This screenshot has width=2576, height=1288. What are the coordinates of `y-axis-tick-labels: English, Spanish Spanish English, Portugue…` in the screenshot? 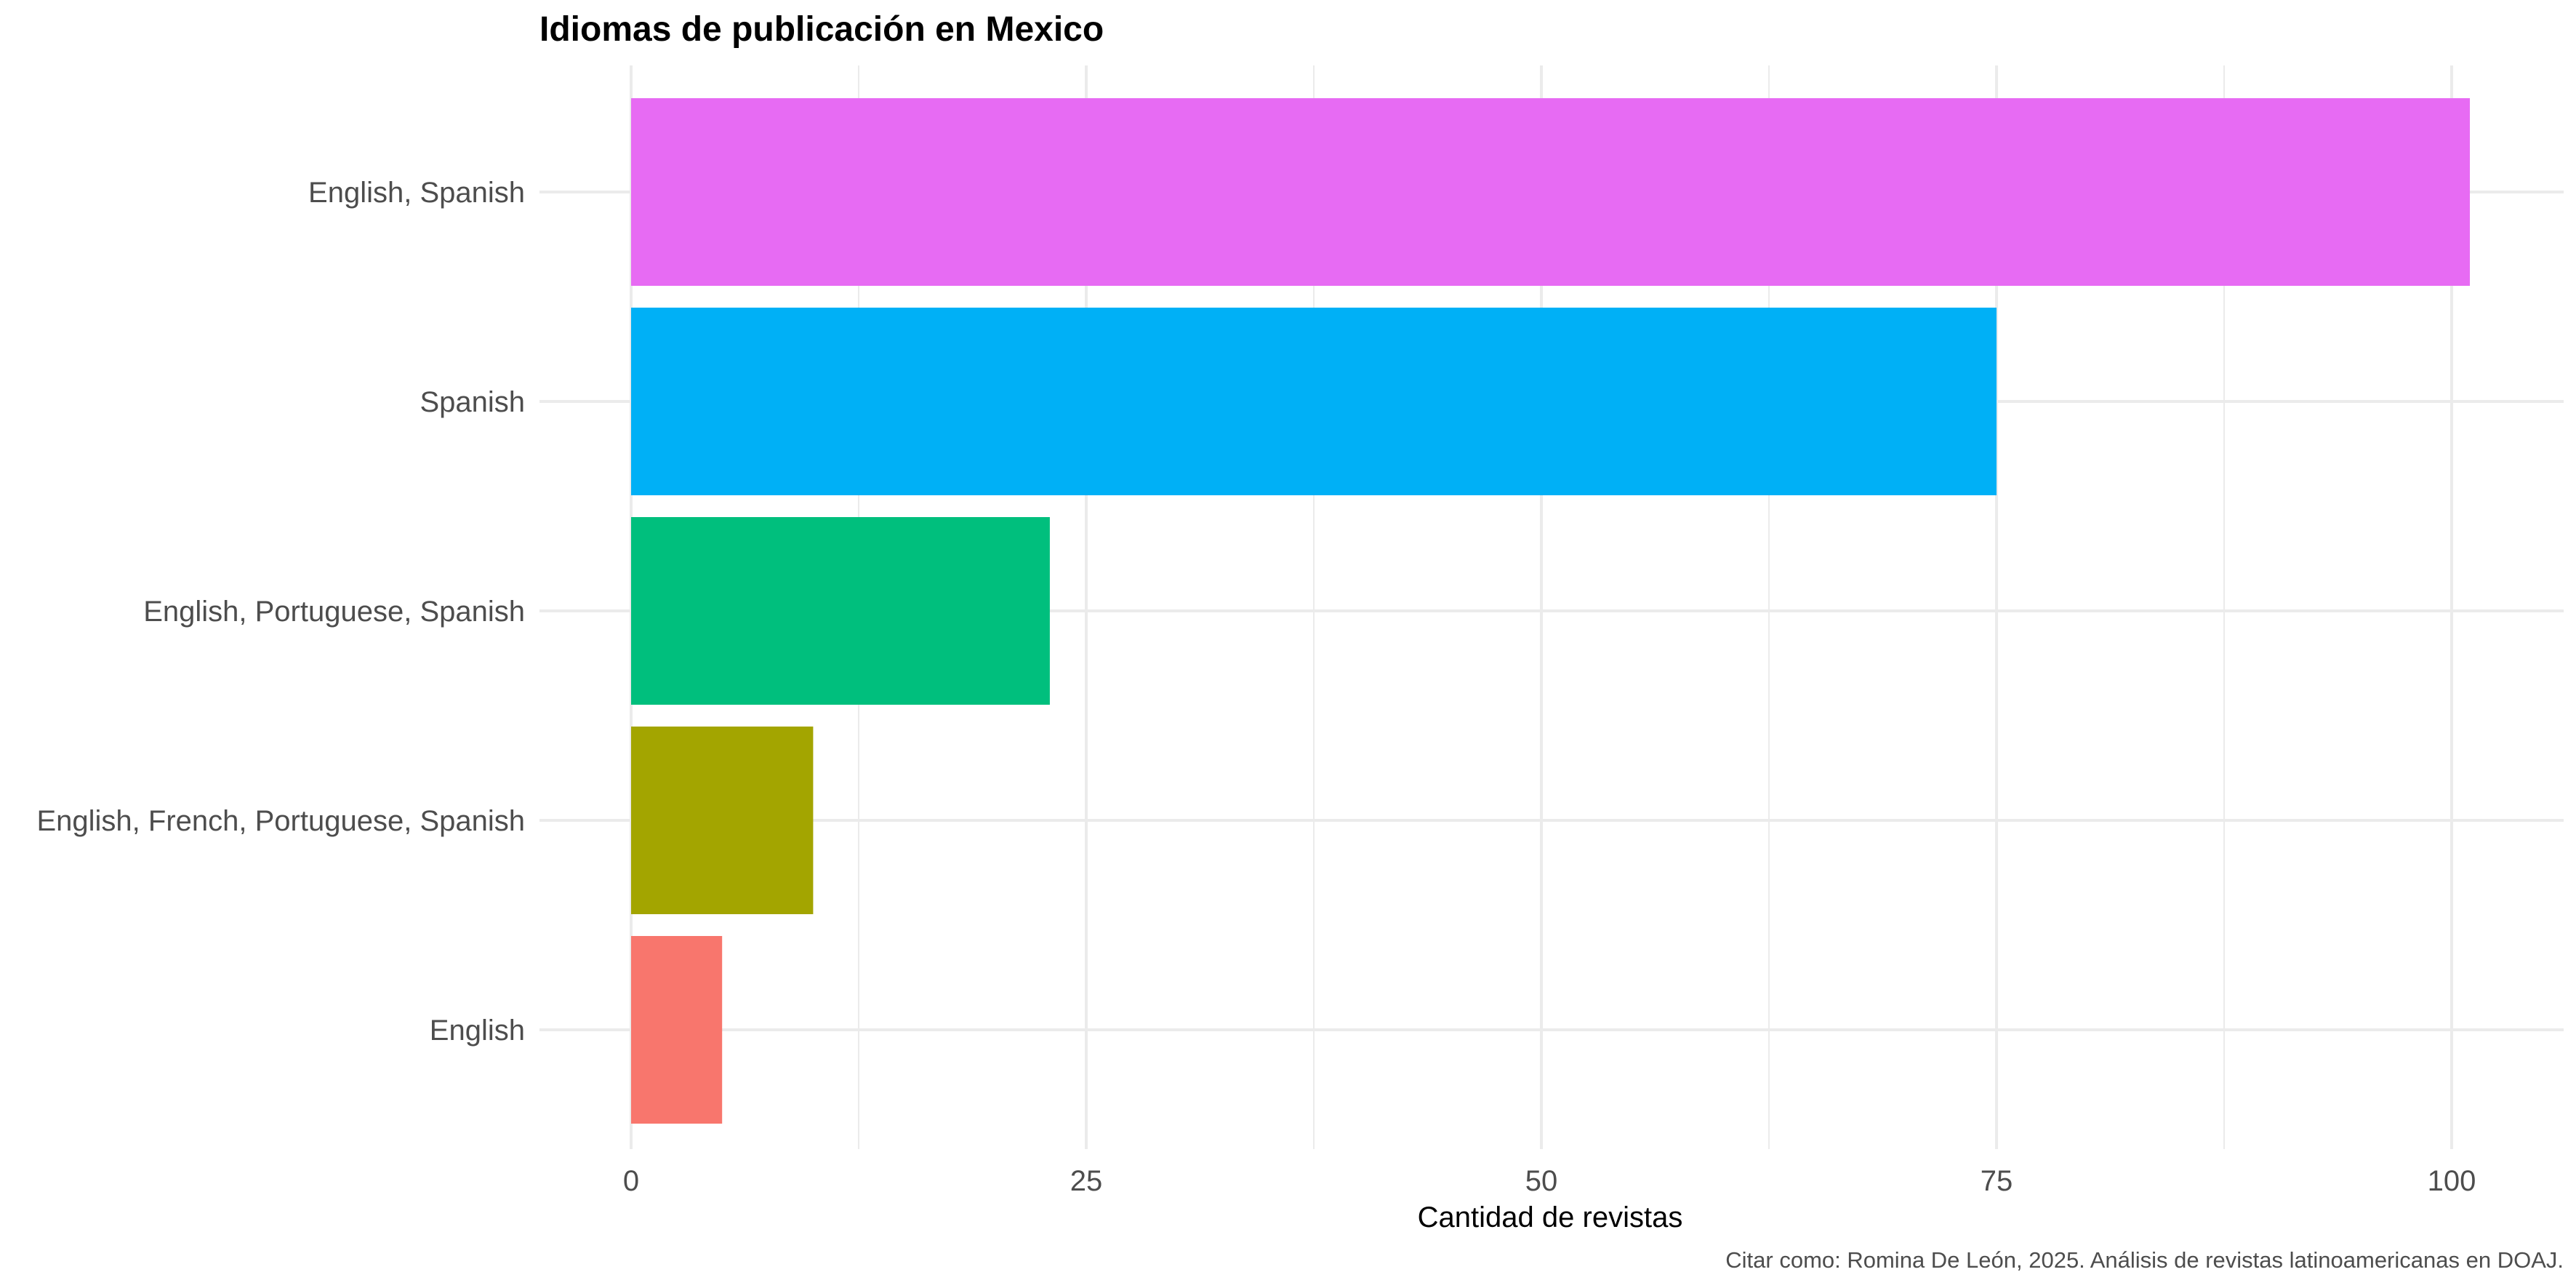 It's located at (281, 612).